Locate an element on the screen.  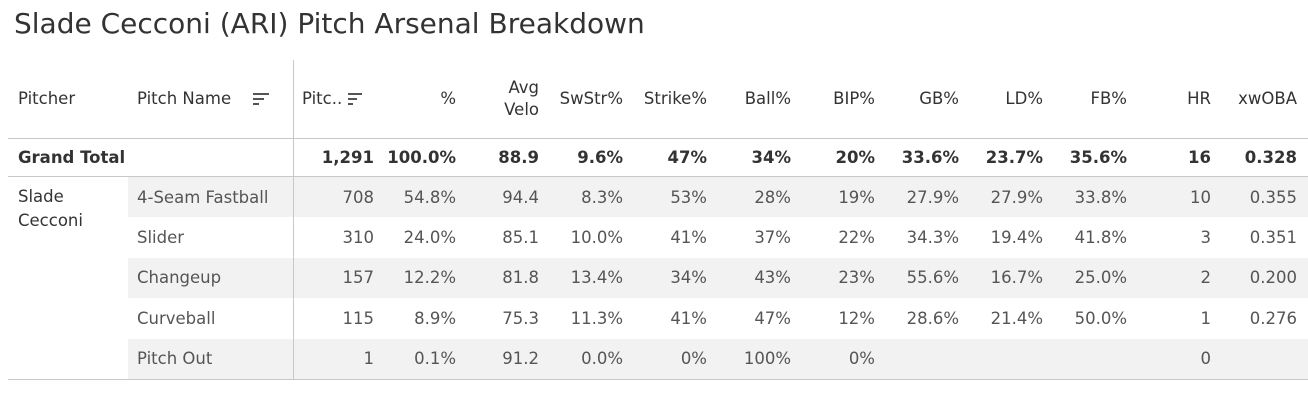
table-cell-swstr: 10.0% is located at coordinates (596, 238).